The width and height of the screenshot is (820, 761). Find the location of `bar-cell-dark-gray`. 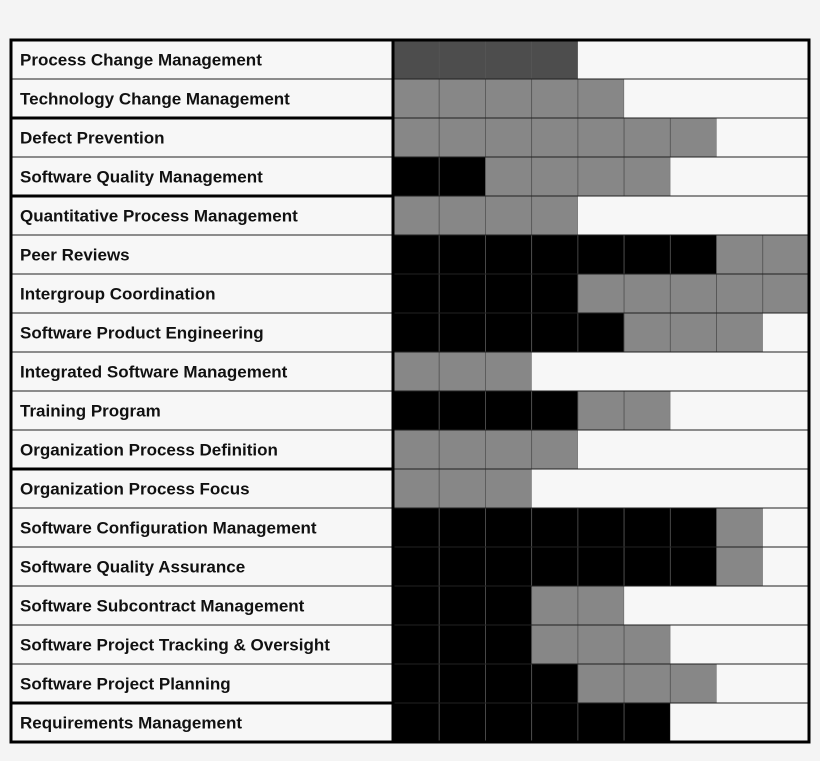

bar-cell-dark-gray is located at coordinates (462, 59).